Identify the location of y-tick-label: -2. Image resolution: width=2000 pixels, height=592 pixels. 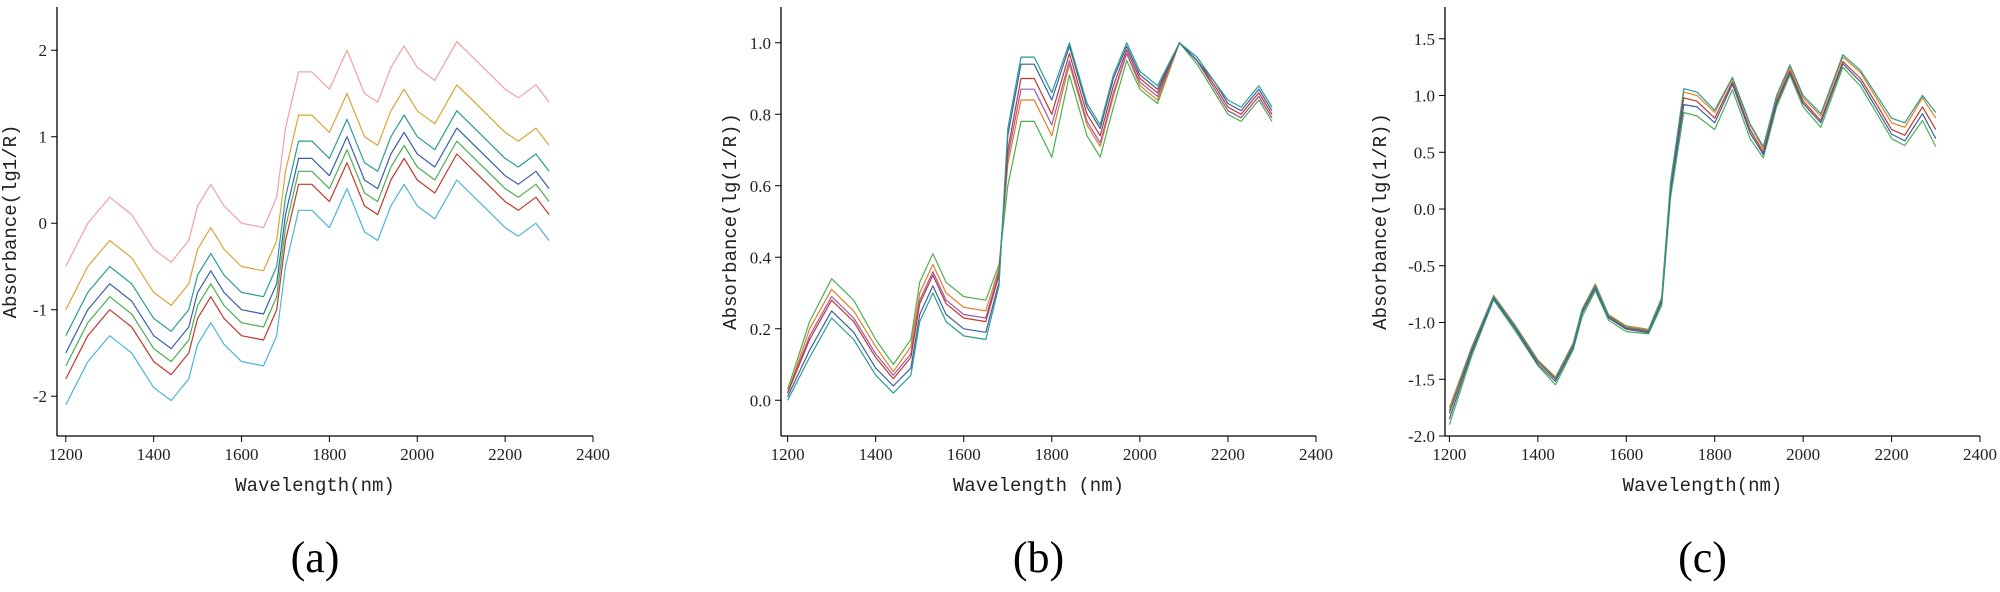
(40, 396).